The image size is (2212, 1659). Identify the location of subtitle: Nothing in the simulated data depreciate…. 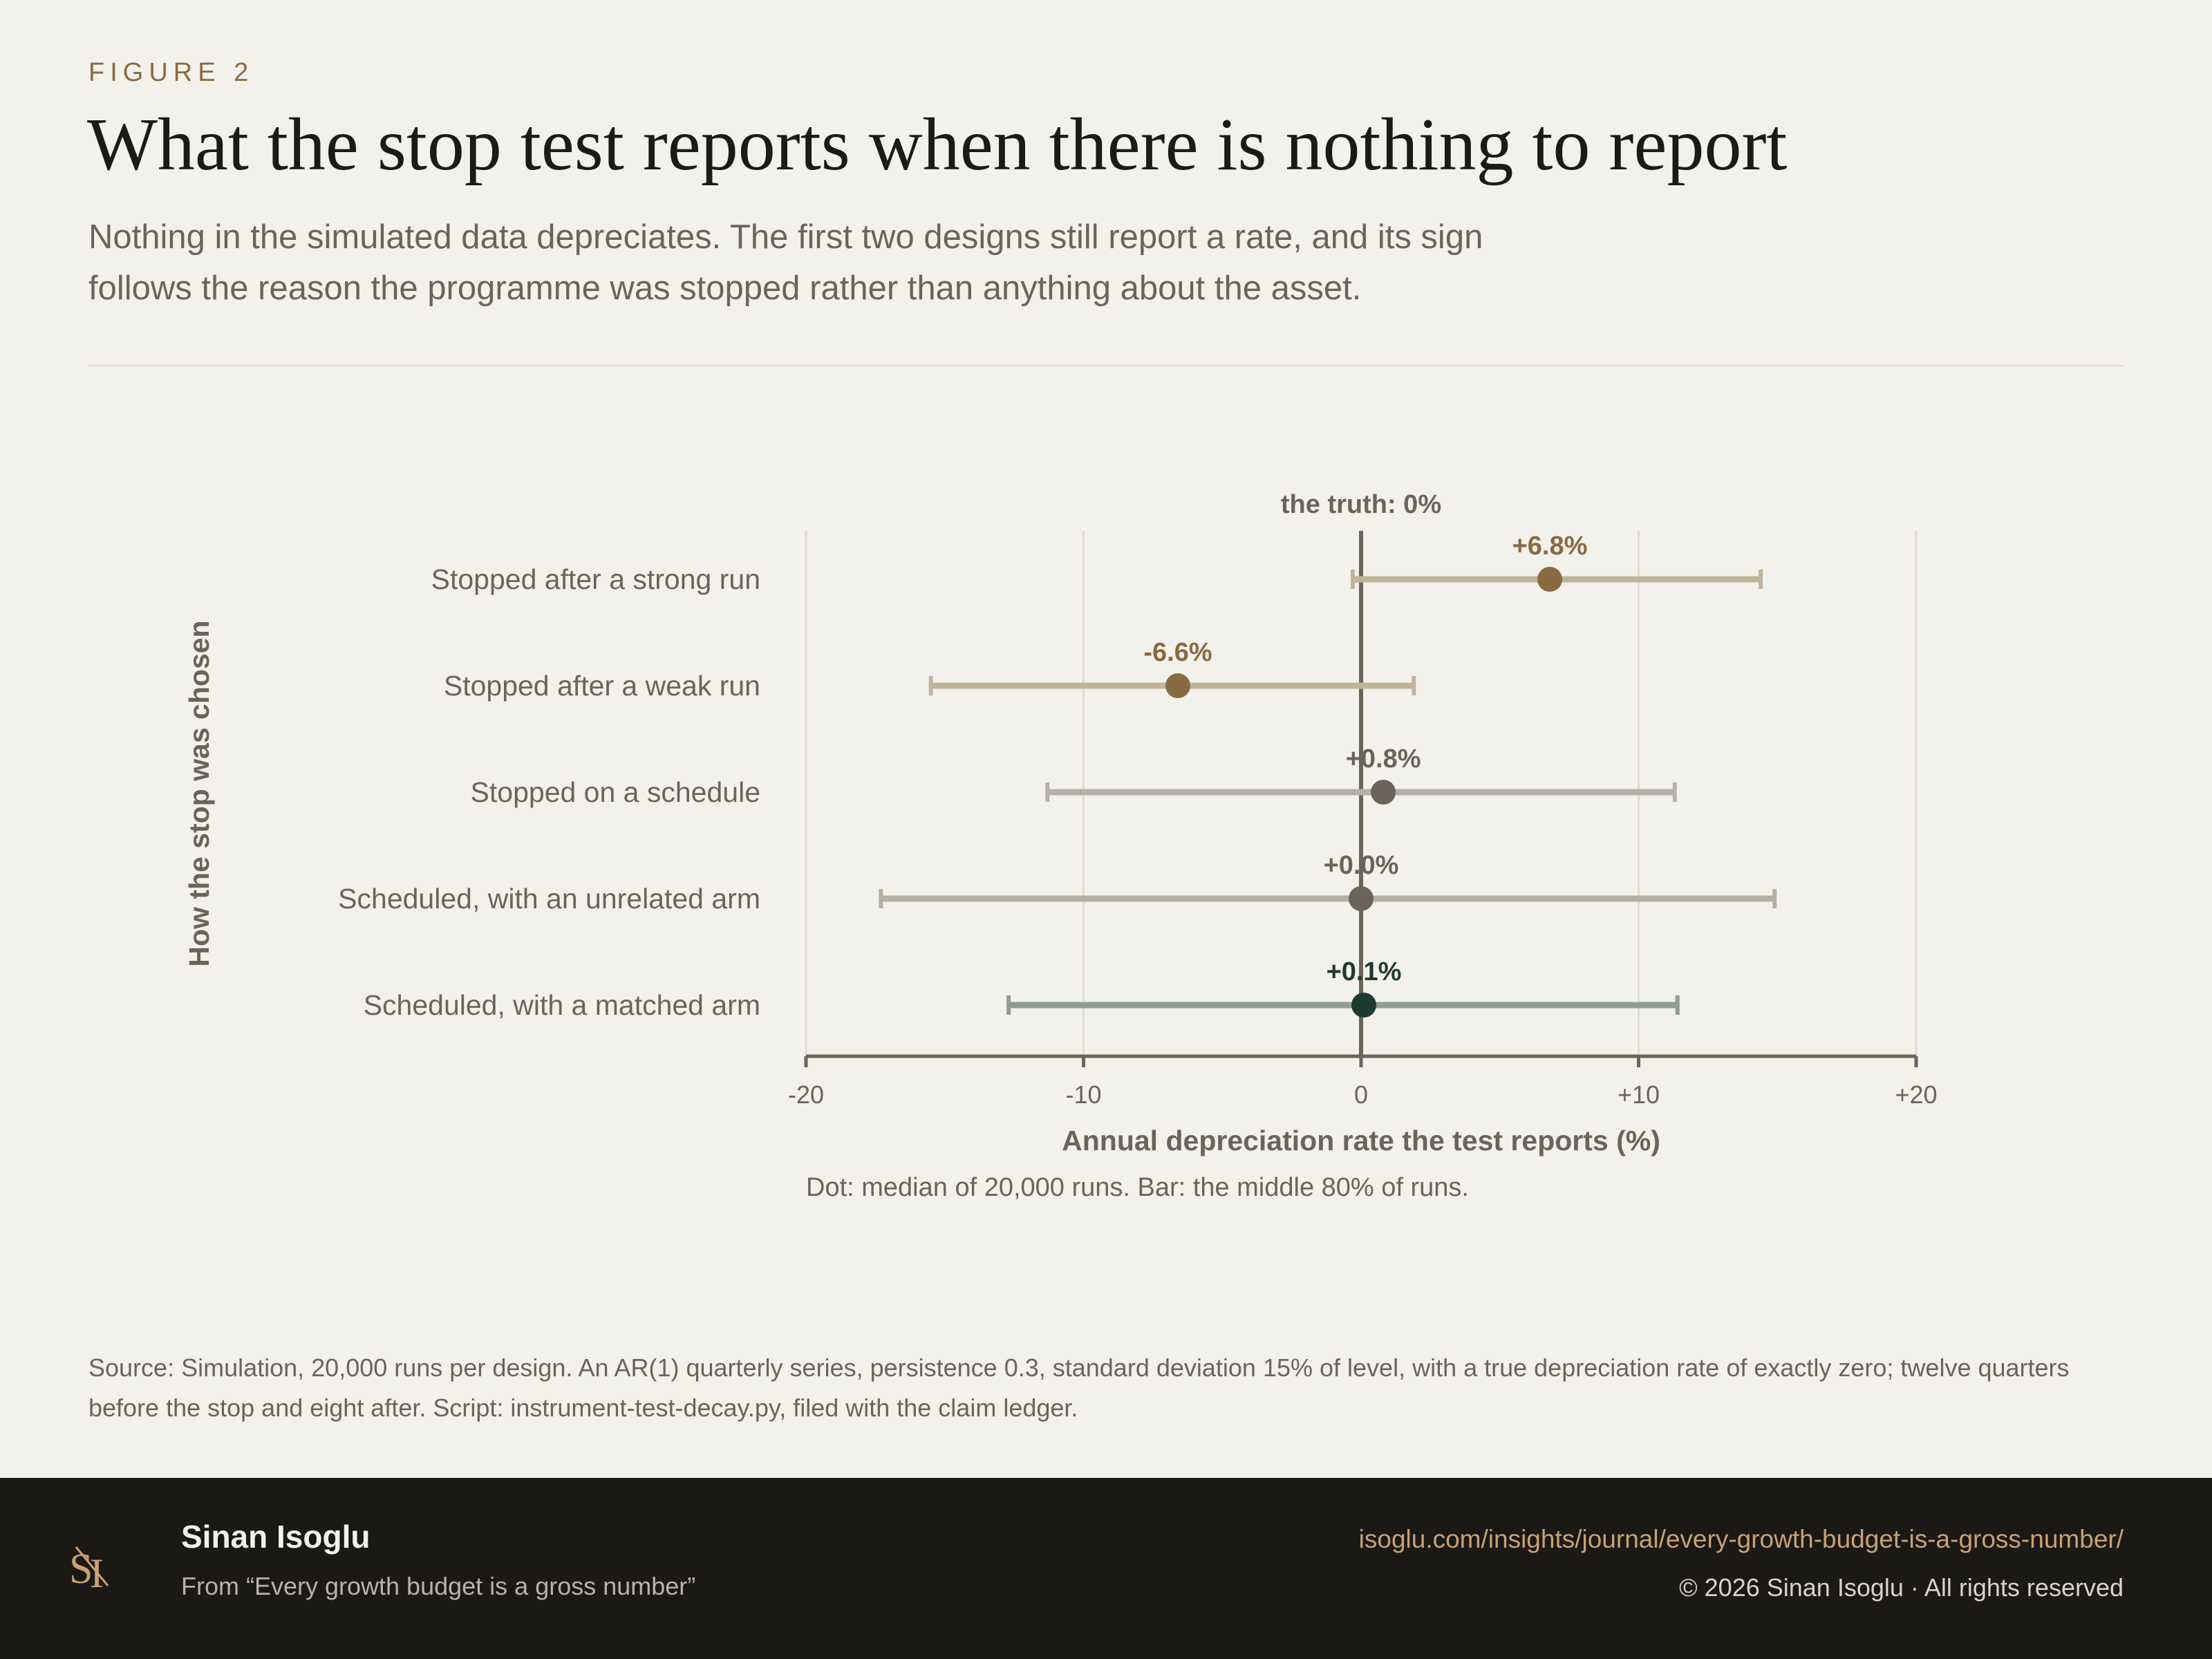
(786, 262).